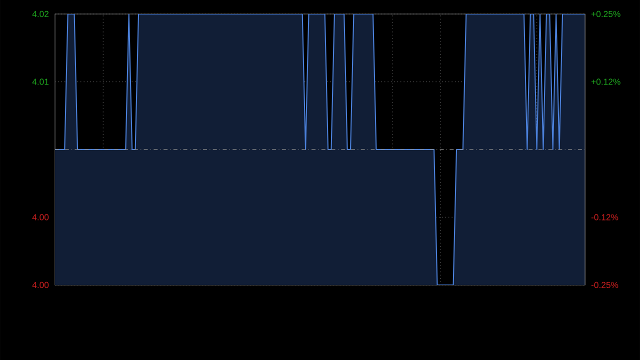 The width and height of the screenshot is (640, 360). Describe the element at coordinates (604, 217) in the screenshot. I see `y2-tick-label: -0.12%` at that location.